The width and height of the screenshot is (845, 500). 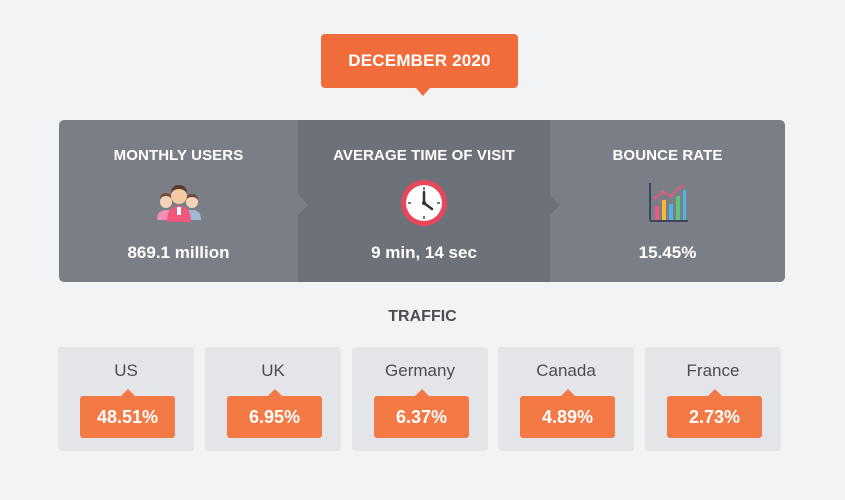 What do you see at coordinates (714, 413) in the screenshot?
I see `percent-badge: 2.73%` at bounding box center [714, 413].